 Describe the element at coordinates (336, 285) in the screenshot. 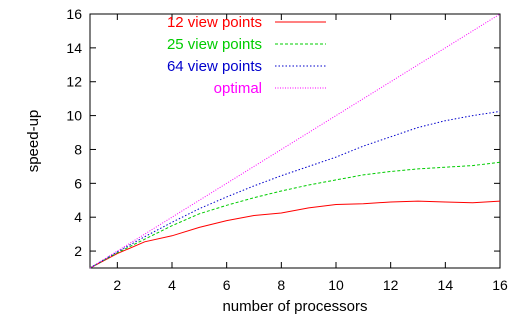

I see `x-tick-label: 10` at that location.